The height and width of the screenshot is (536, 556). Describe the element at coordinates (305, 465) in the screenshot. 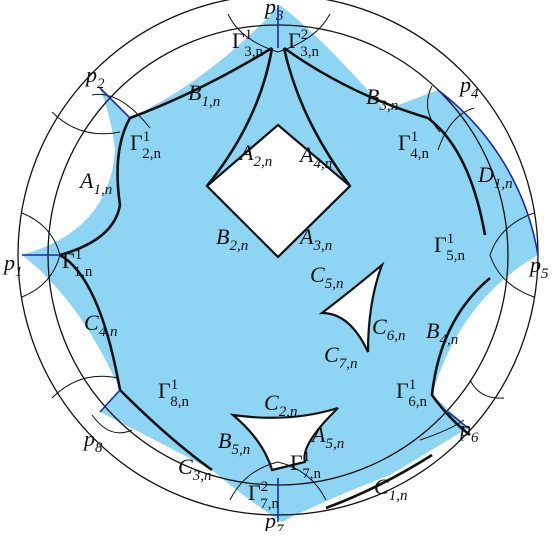

I see `gamma_labels-label-g71: Γ1 7,n` at that location.